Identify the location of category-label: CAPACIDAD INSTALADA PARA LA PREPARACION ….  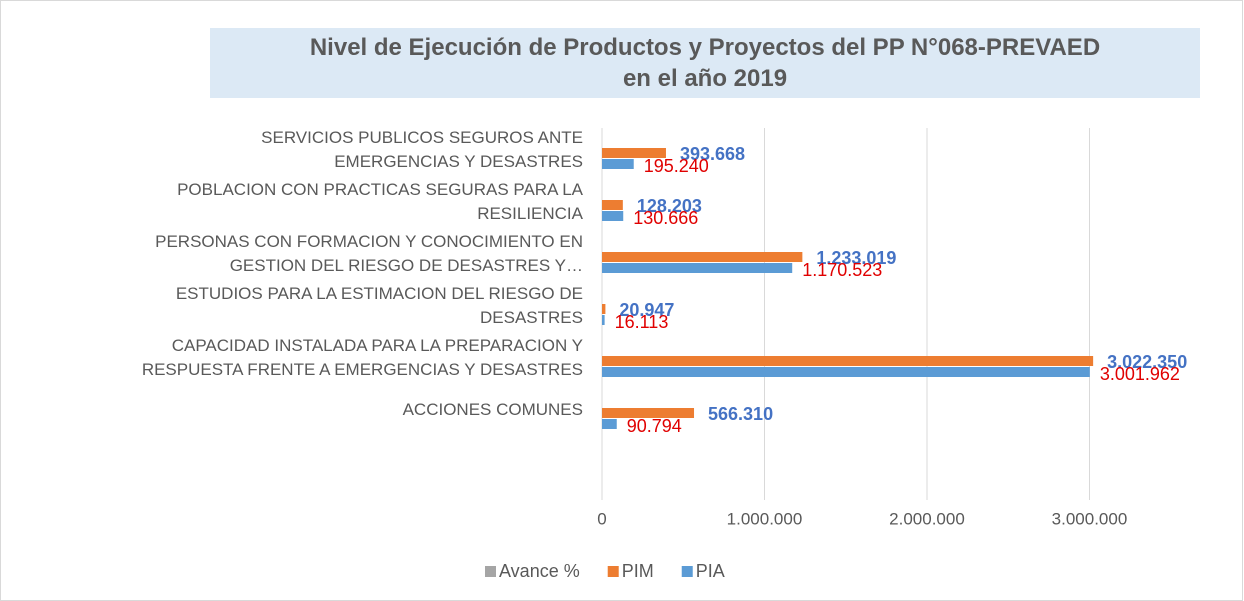
(362, 357).